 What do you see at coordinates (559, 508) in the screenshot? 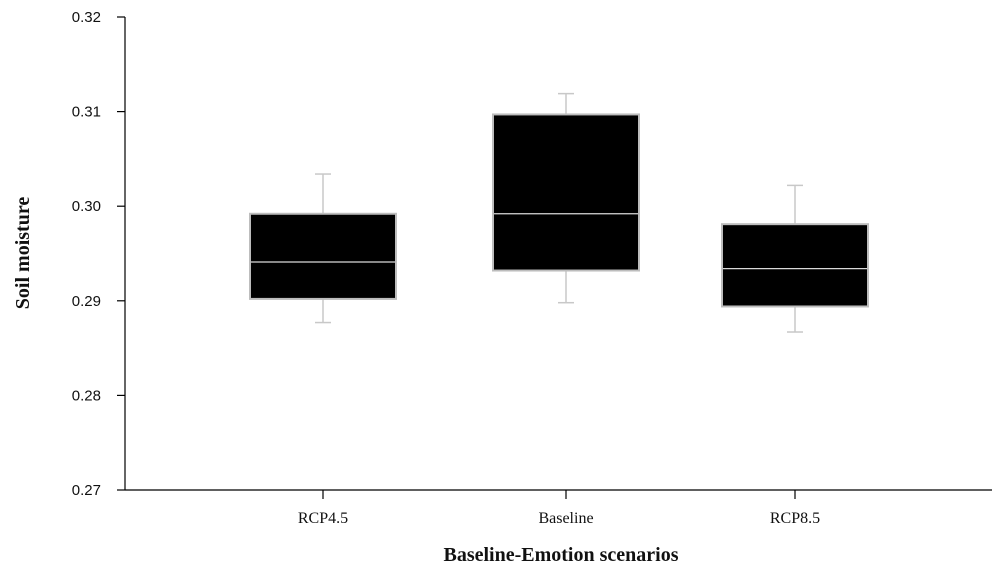
I see `x-axis-ticks: RCP4.5 Baseline RCP8.5` at bounding box center [559, 508].